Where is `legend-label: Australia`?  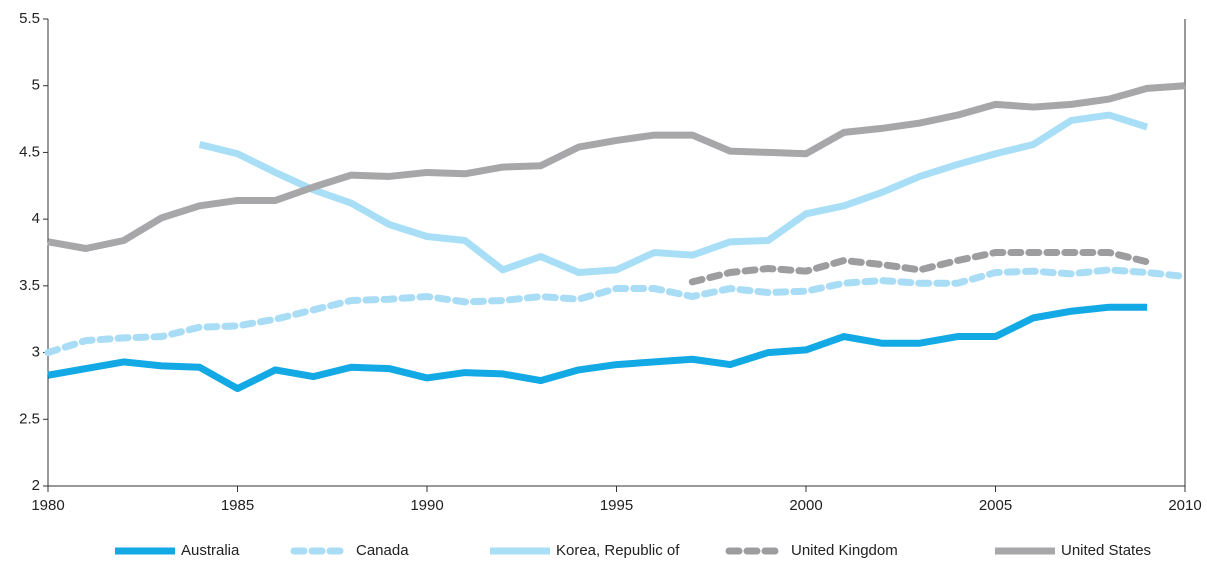
legend-label: Australia is located at coordinates (210, 550).